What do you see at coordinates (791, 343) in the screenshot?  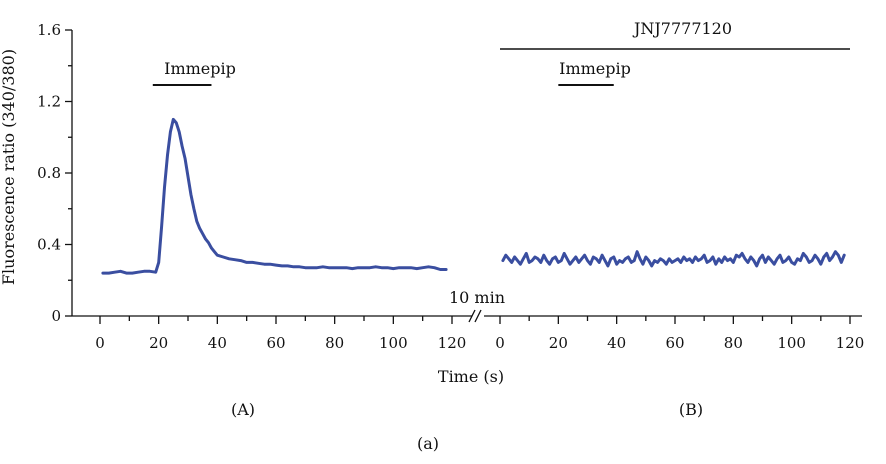 I see `panel-1-x-tick-label-5: 100` at bounding box center [791, 343].